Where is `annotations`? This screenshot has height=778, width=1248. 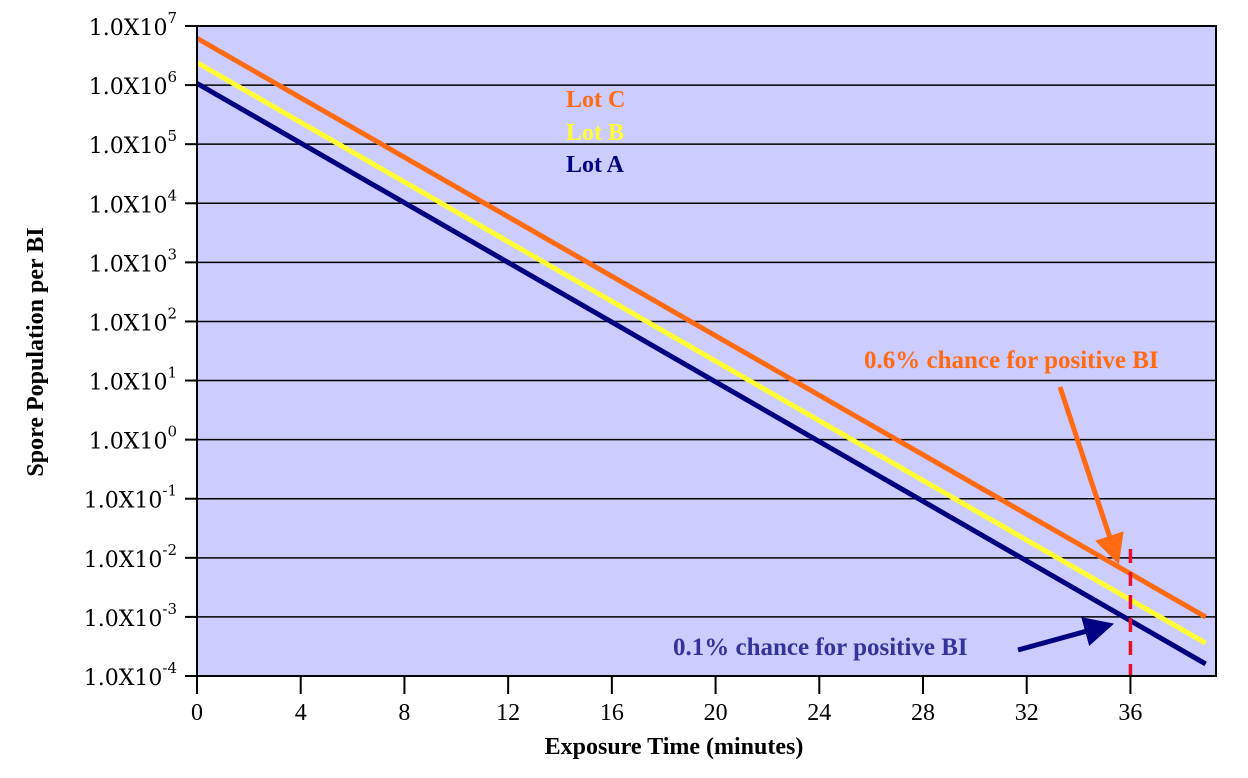
annotations is located at coordinates (1070, 519).